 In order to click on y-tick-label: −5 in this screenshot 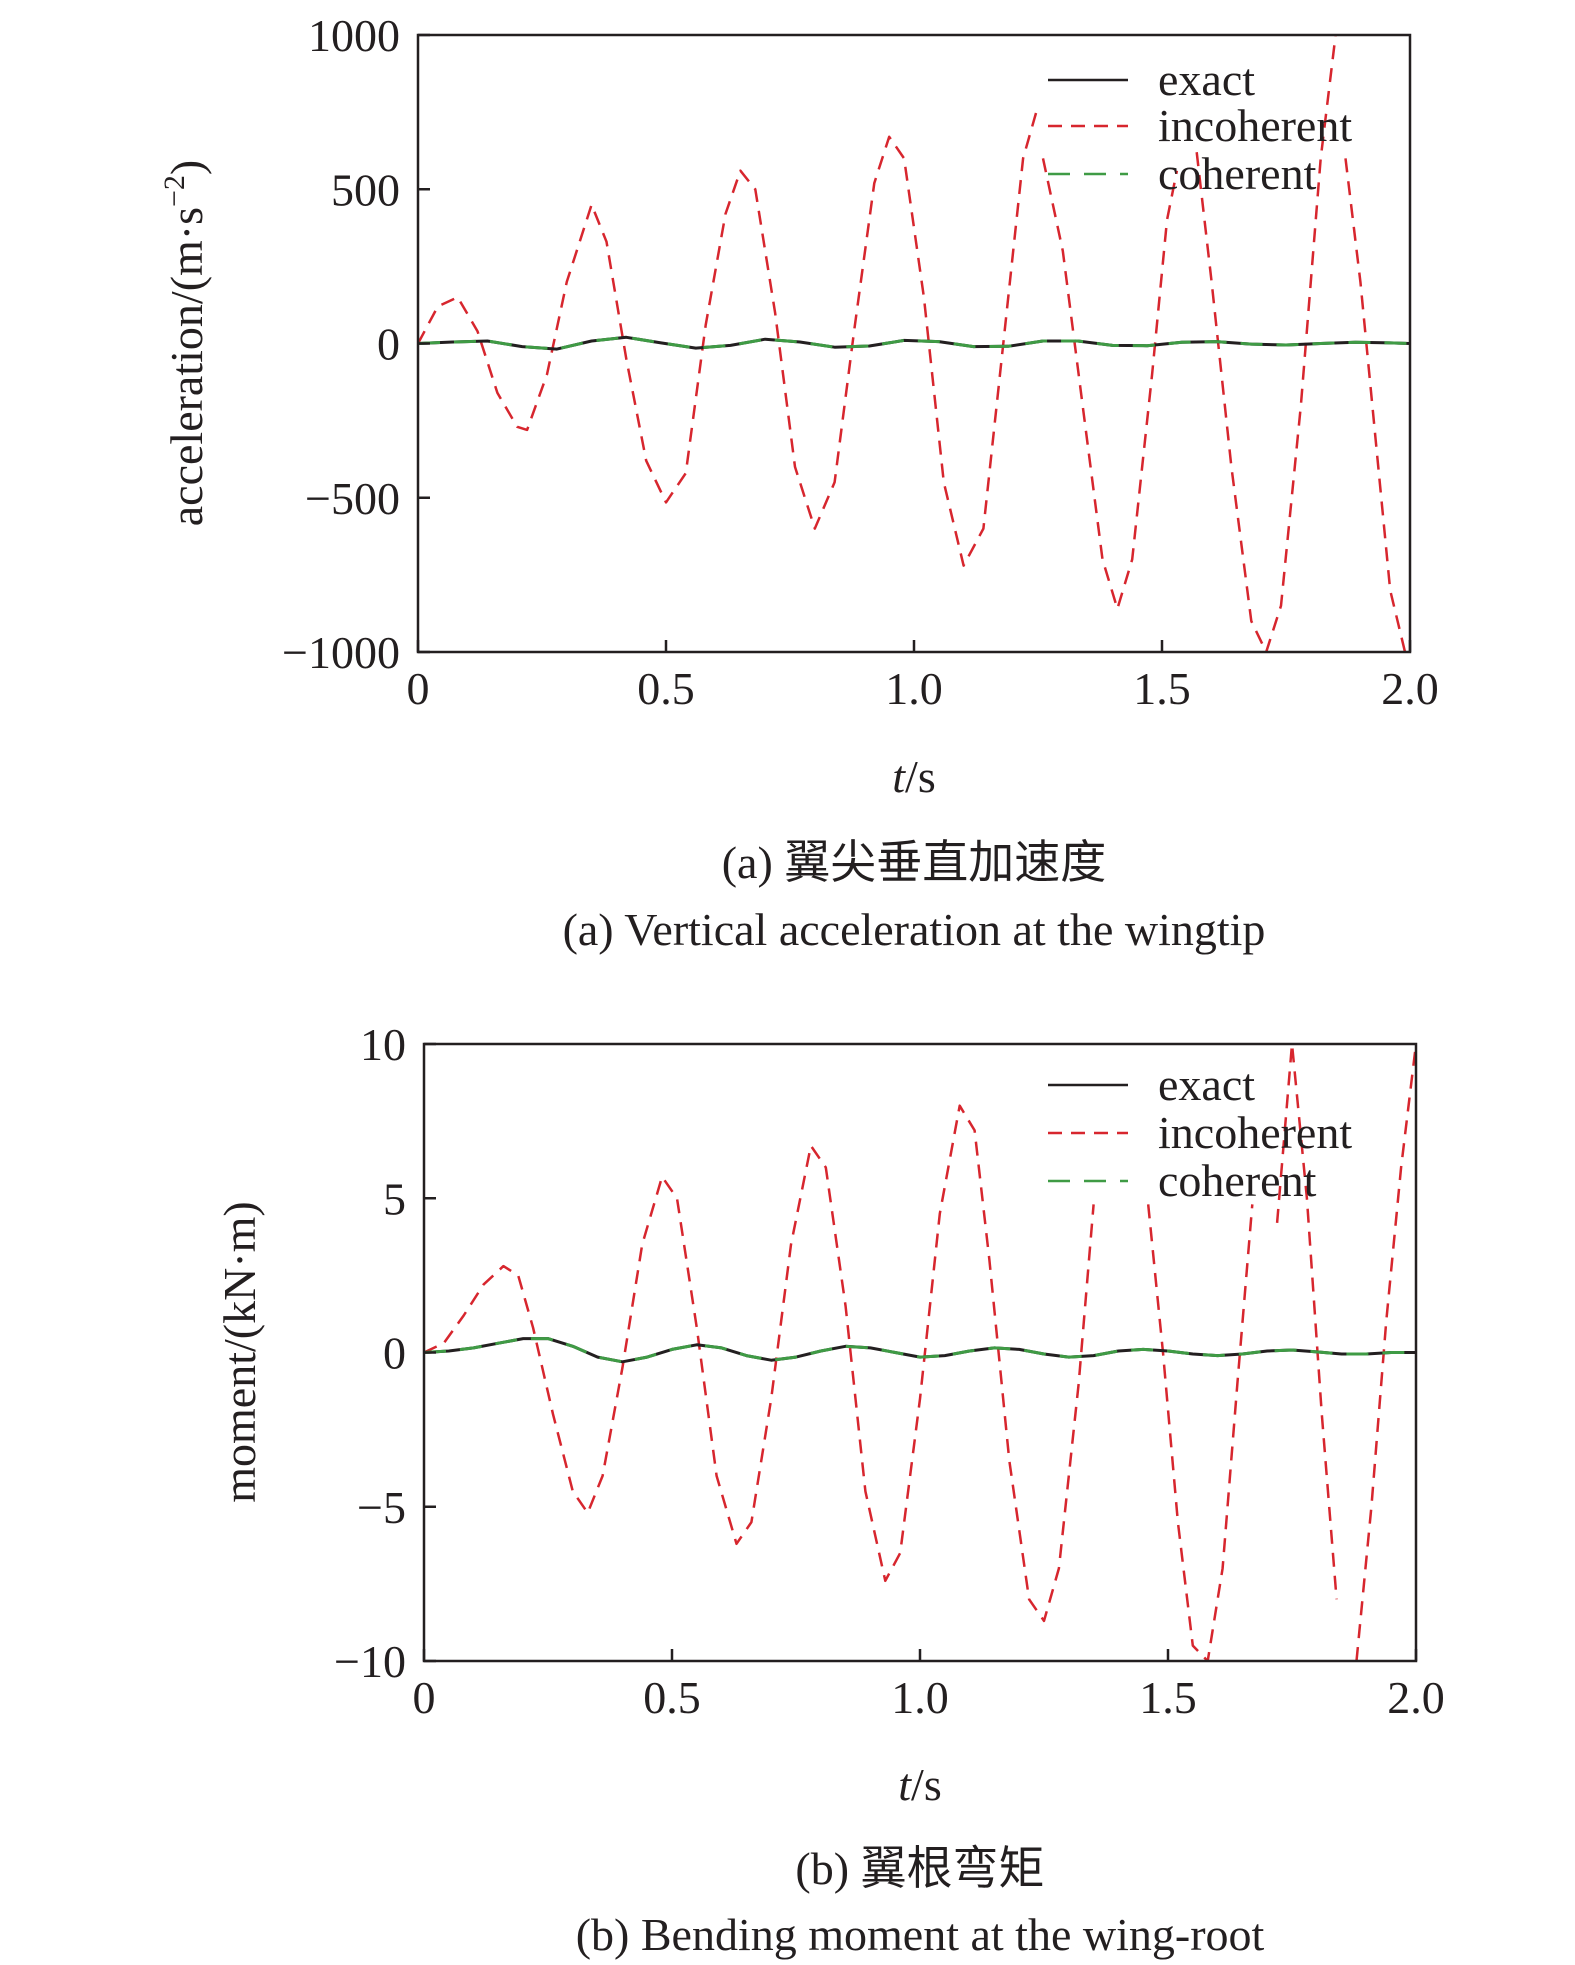, I will do `click(381, 1507)`.